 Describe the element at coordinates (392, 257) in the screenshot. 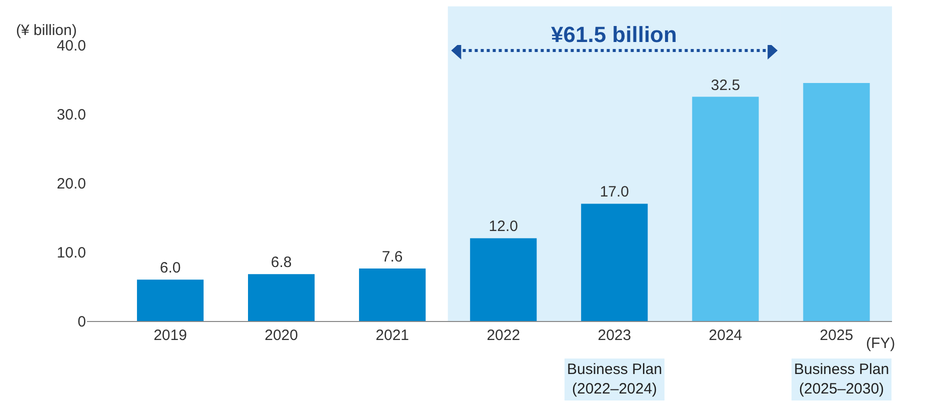

I see `data-label: 7.6` at that location.